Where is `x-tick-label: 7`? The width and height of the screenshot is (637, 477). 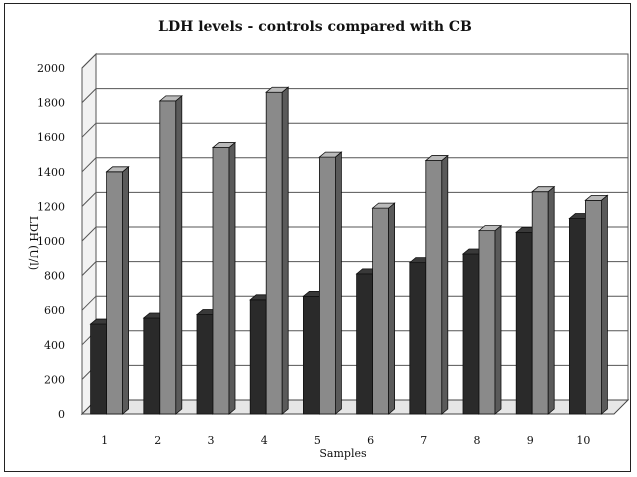
x-tick-label: 7 is located at coordinates (423, 440).